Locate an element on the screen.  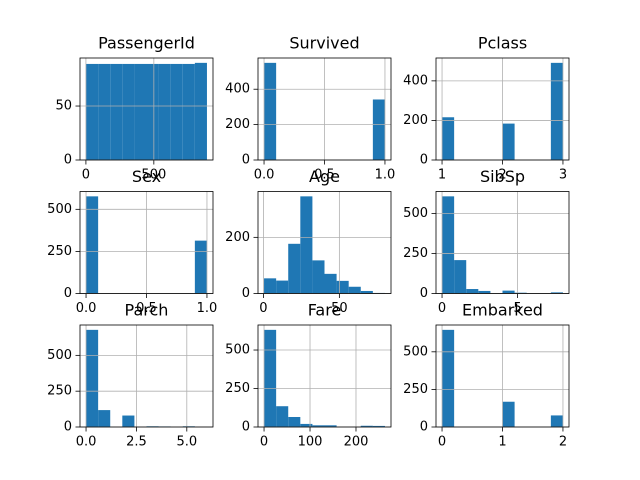
subplot-title: PassengerId is located at coordinates (146, 43).